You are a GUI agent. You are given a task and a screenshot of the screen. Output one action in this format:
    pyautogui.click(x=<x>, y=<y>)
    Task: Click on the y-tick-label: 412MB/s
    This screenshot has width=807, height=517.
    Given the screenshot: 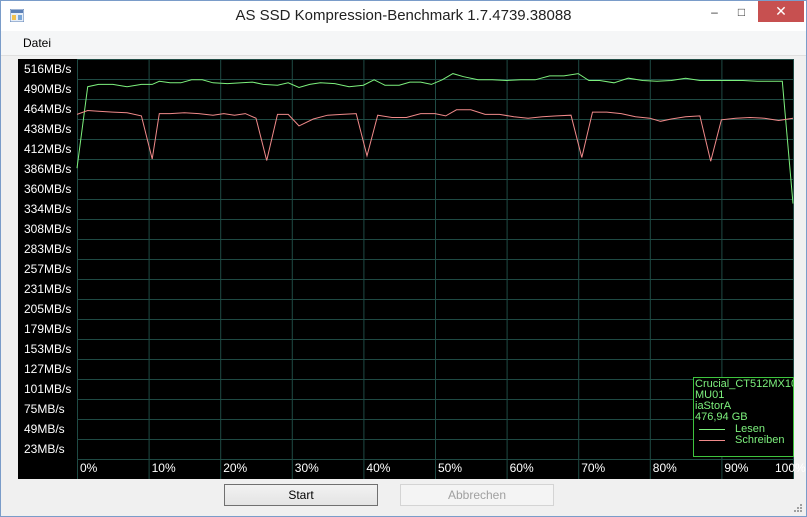 What is the action you would take?
    pyautogui.click(x=48, y=149)
    